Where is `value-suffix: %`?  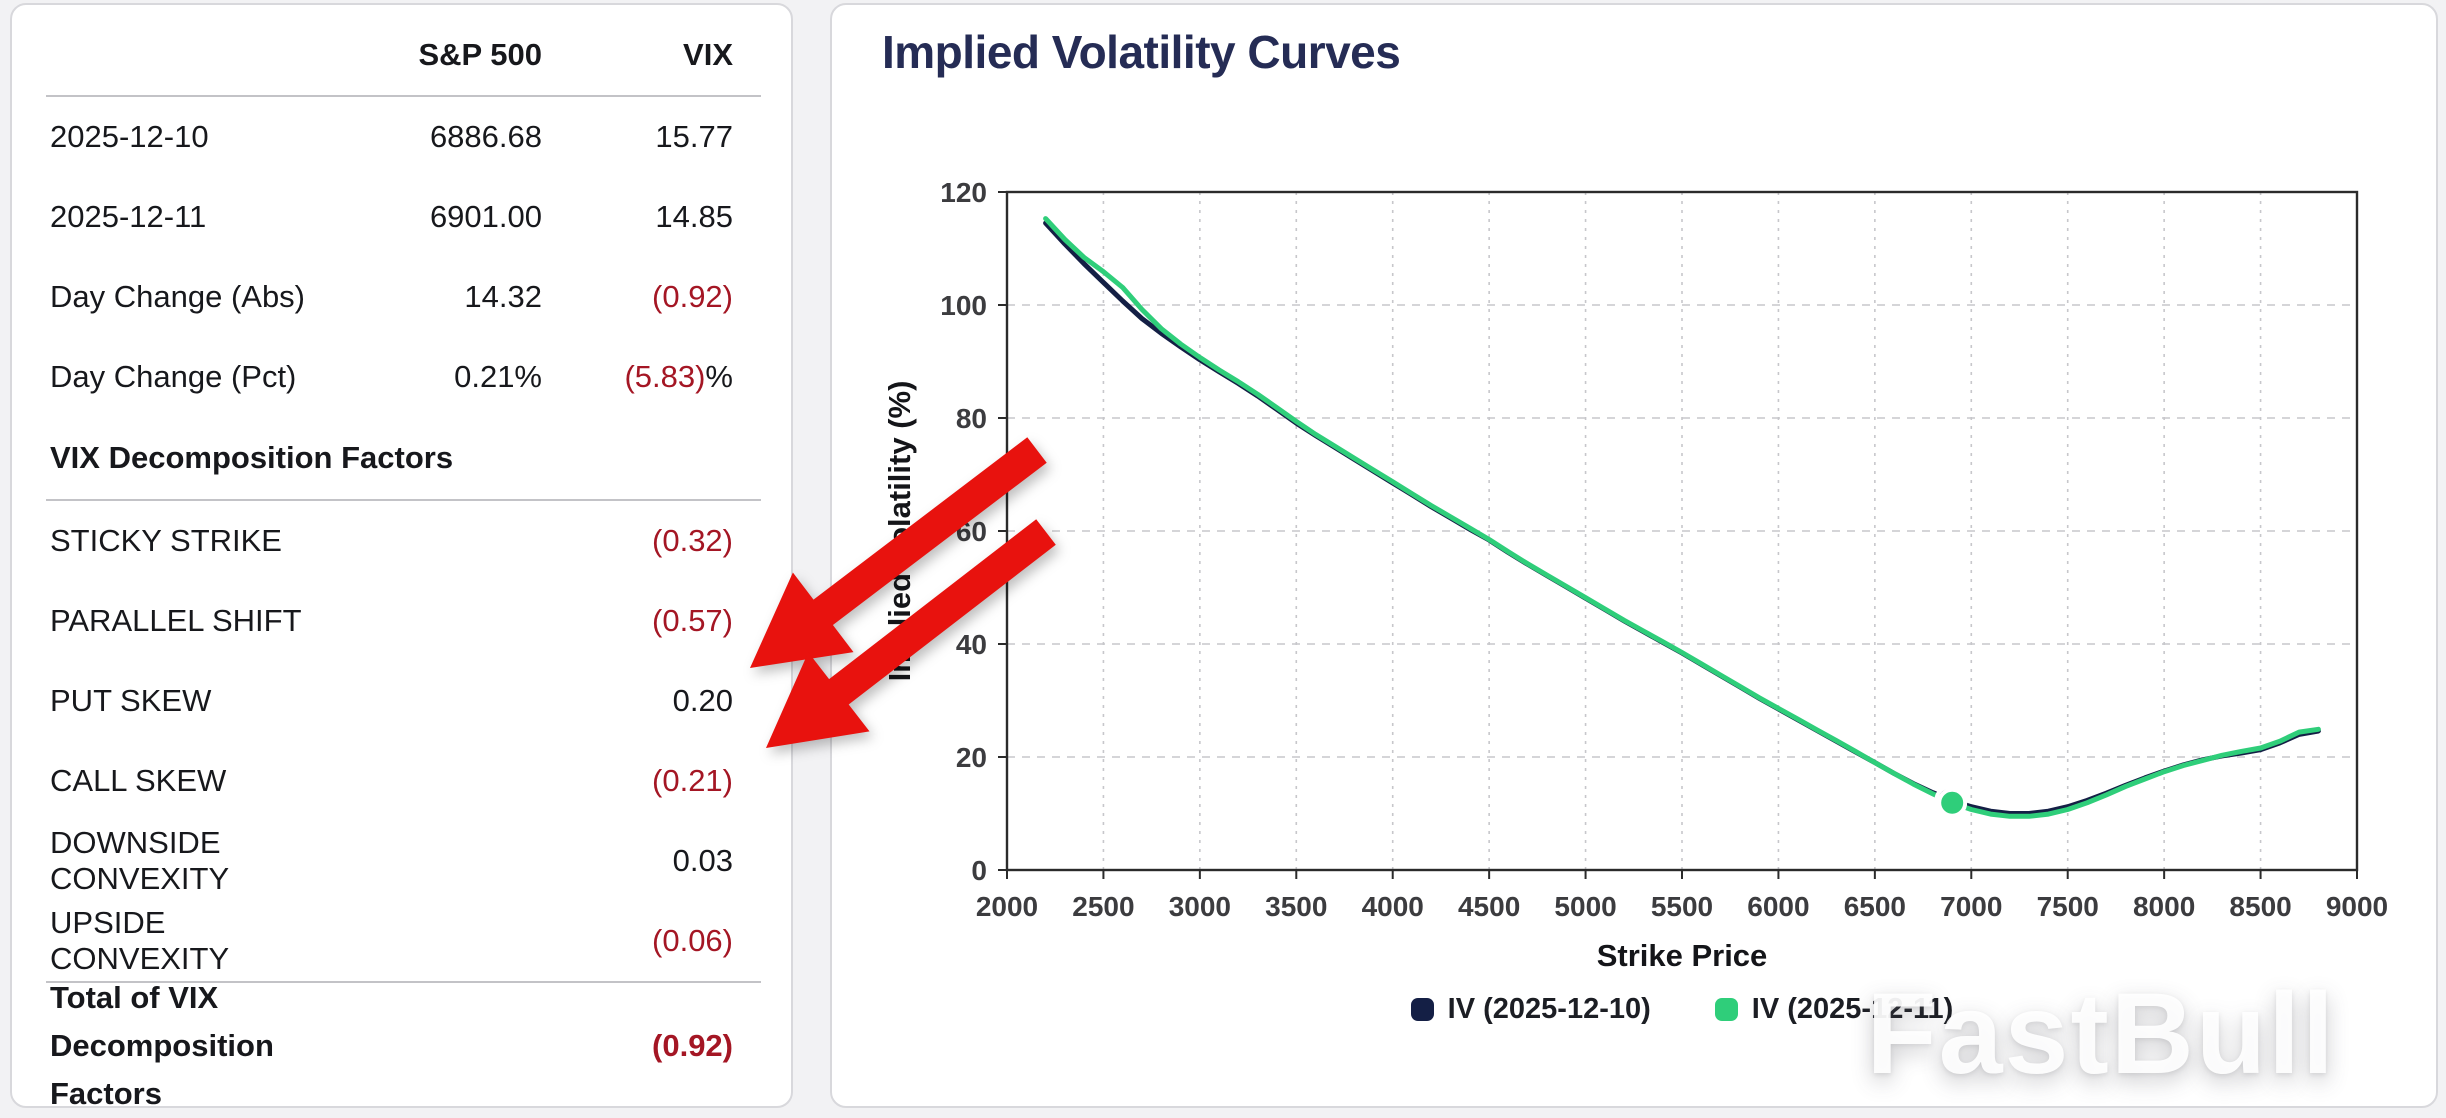 value-suffix: % is located at coordinates (719, 376).